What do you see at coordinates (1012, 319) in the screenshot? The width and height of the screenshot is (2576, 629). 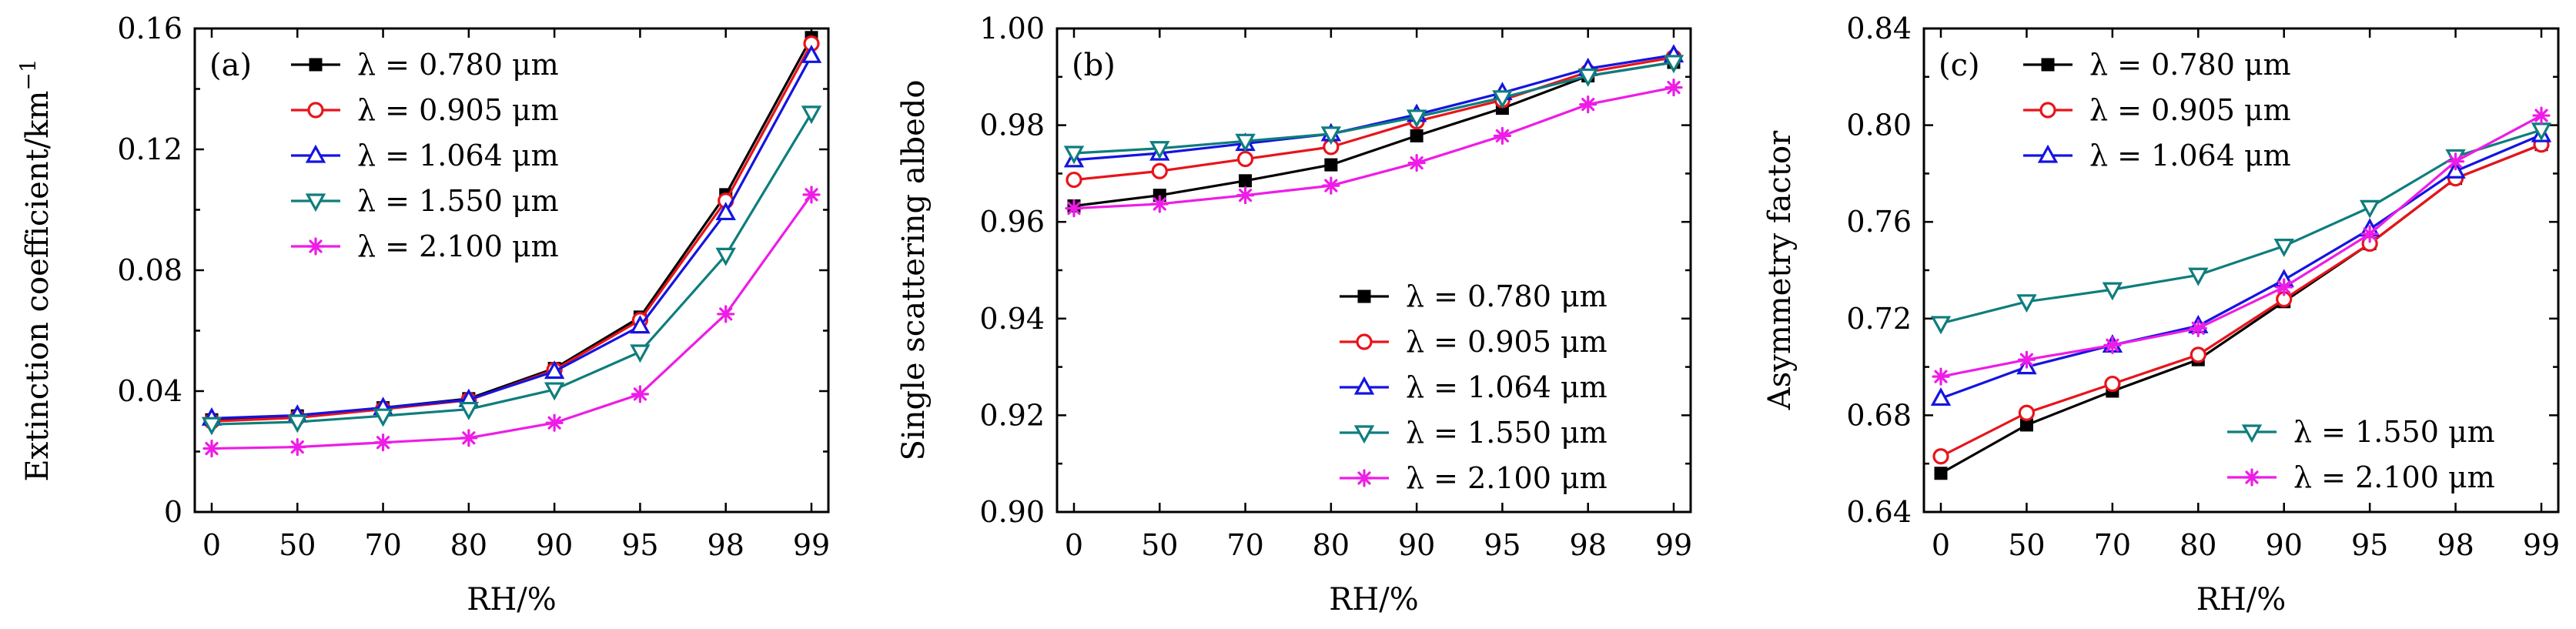 I see `y-tick-label: 0.94` at bounding box center [1012, 319].